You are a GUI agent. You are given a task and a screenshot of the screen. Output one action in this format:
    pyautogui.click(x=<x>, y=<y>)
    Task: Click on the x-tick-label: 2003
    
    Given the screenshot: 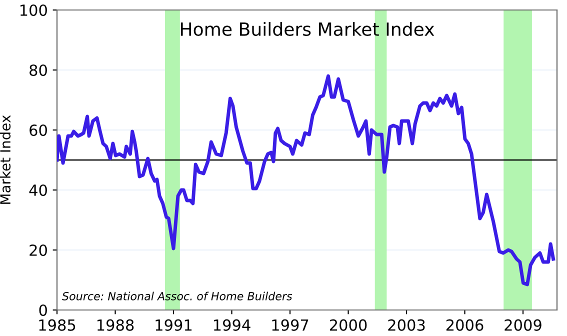 What is the action you would take?
    pyautogui.click(x=406, y=325)
    